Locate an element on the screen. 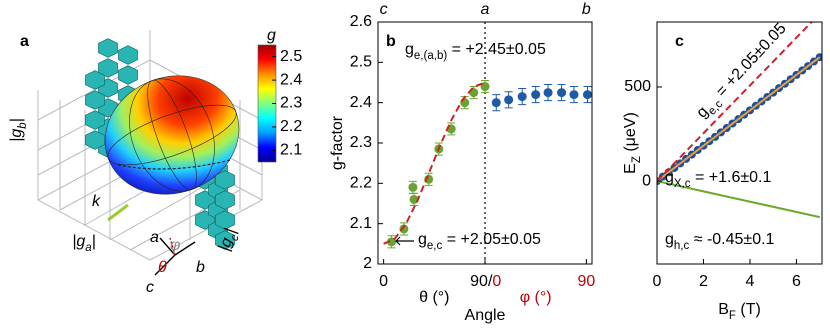  subscript: h,c is located at coordinates (682, 246).